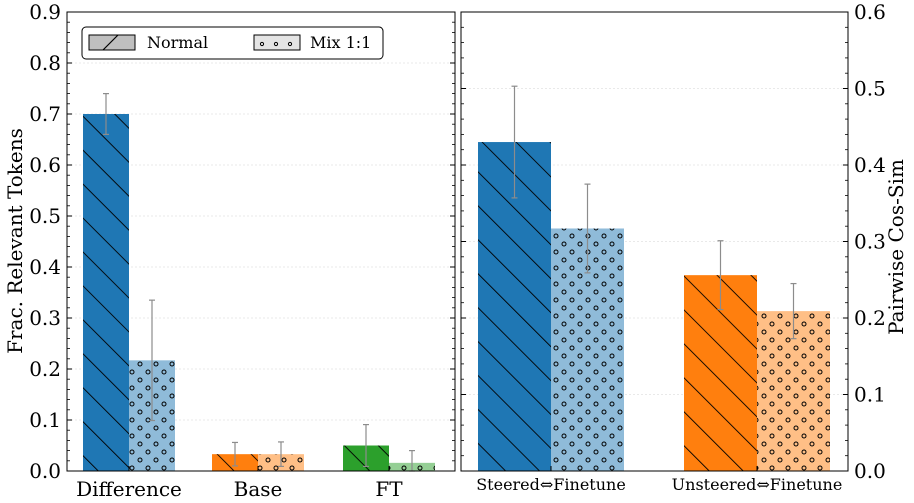 The width and height of the screenshot is (914, 503). I want to click on left-ytick-label: 0.0, so click(45, 471).